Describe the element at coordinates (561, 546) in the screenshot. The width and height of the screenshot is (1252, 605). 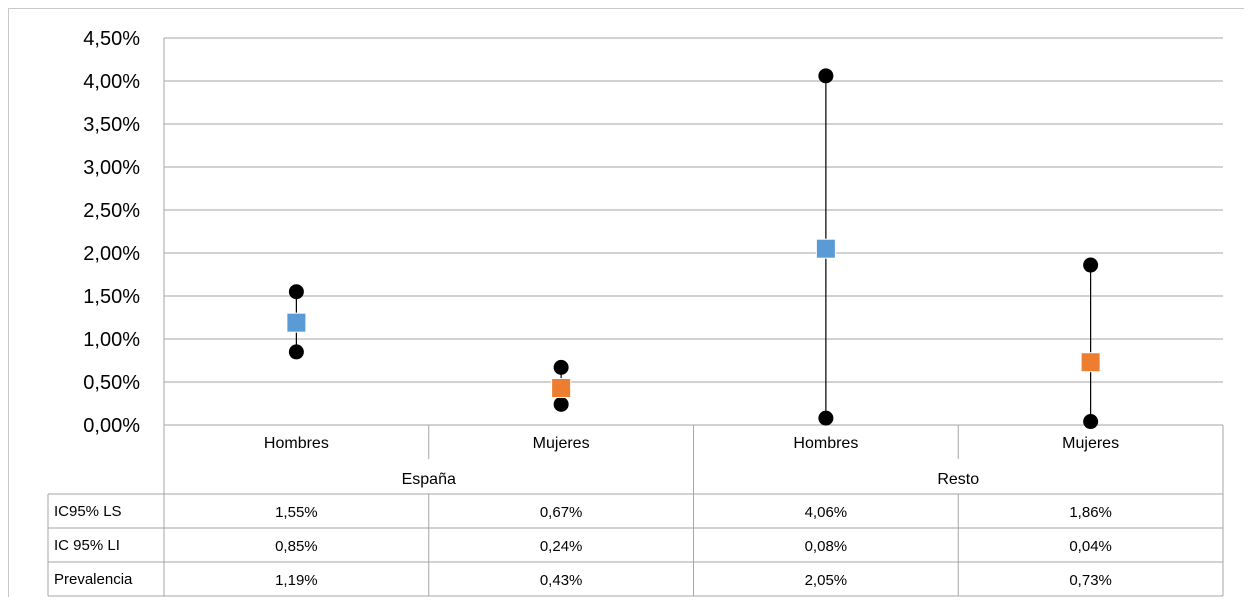
I see `data-table-value: 0,24%` at that location.